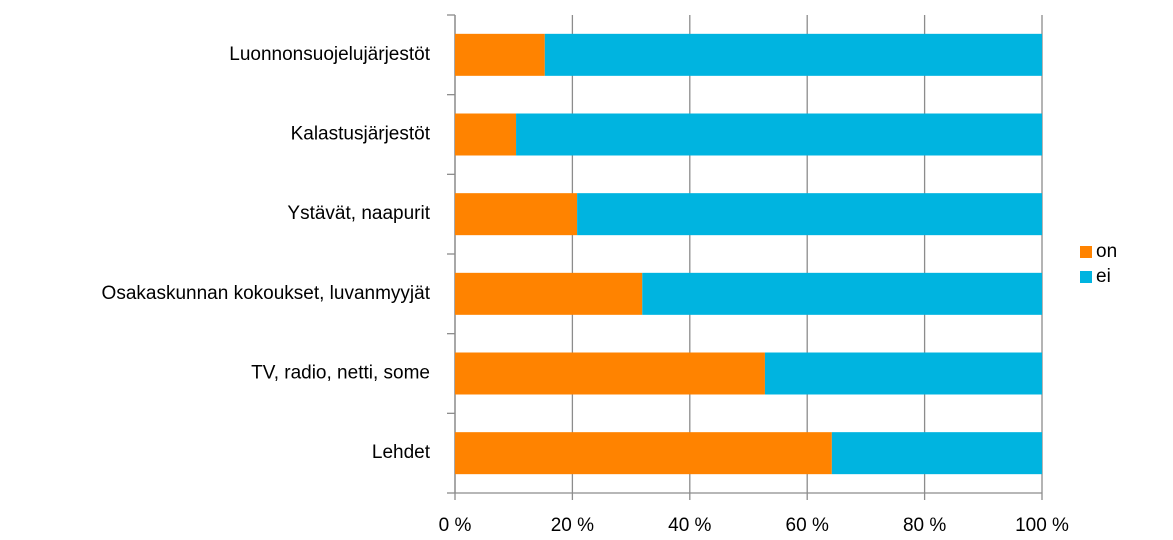 The height and width of the screenshot is (540, 1173). What do you see at coordinates (455, 525) in the screenshot?
I see `x-tick-label: 0 %` at bounding box center [455, 525].